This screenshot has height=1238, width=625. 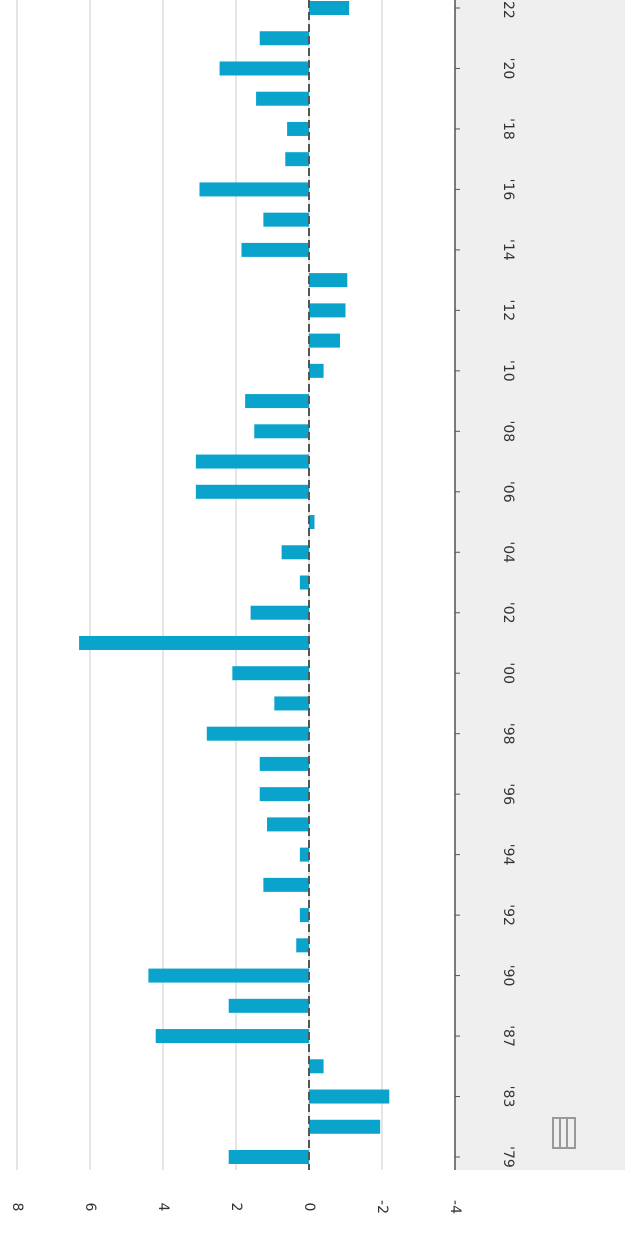 I want to click on x-tick-label: '22, so click(x=508, y=9).